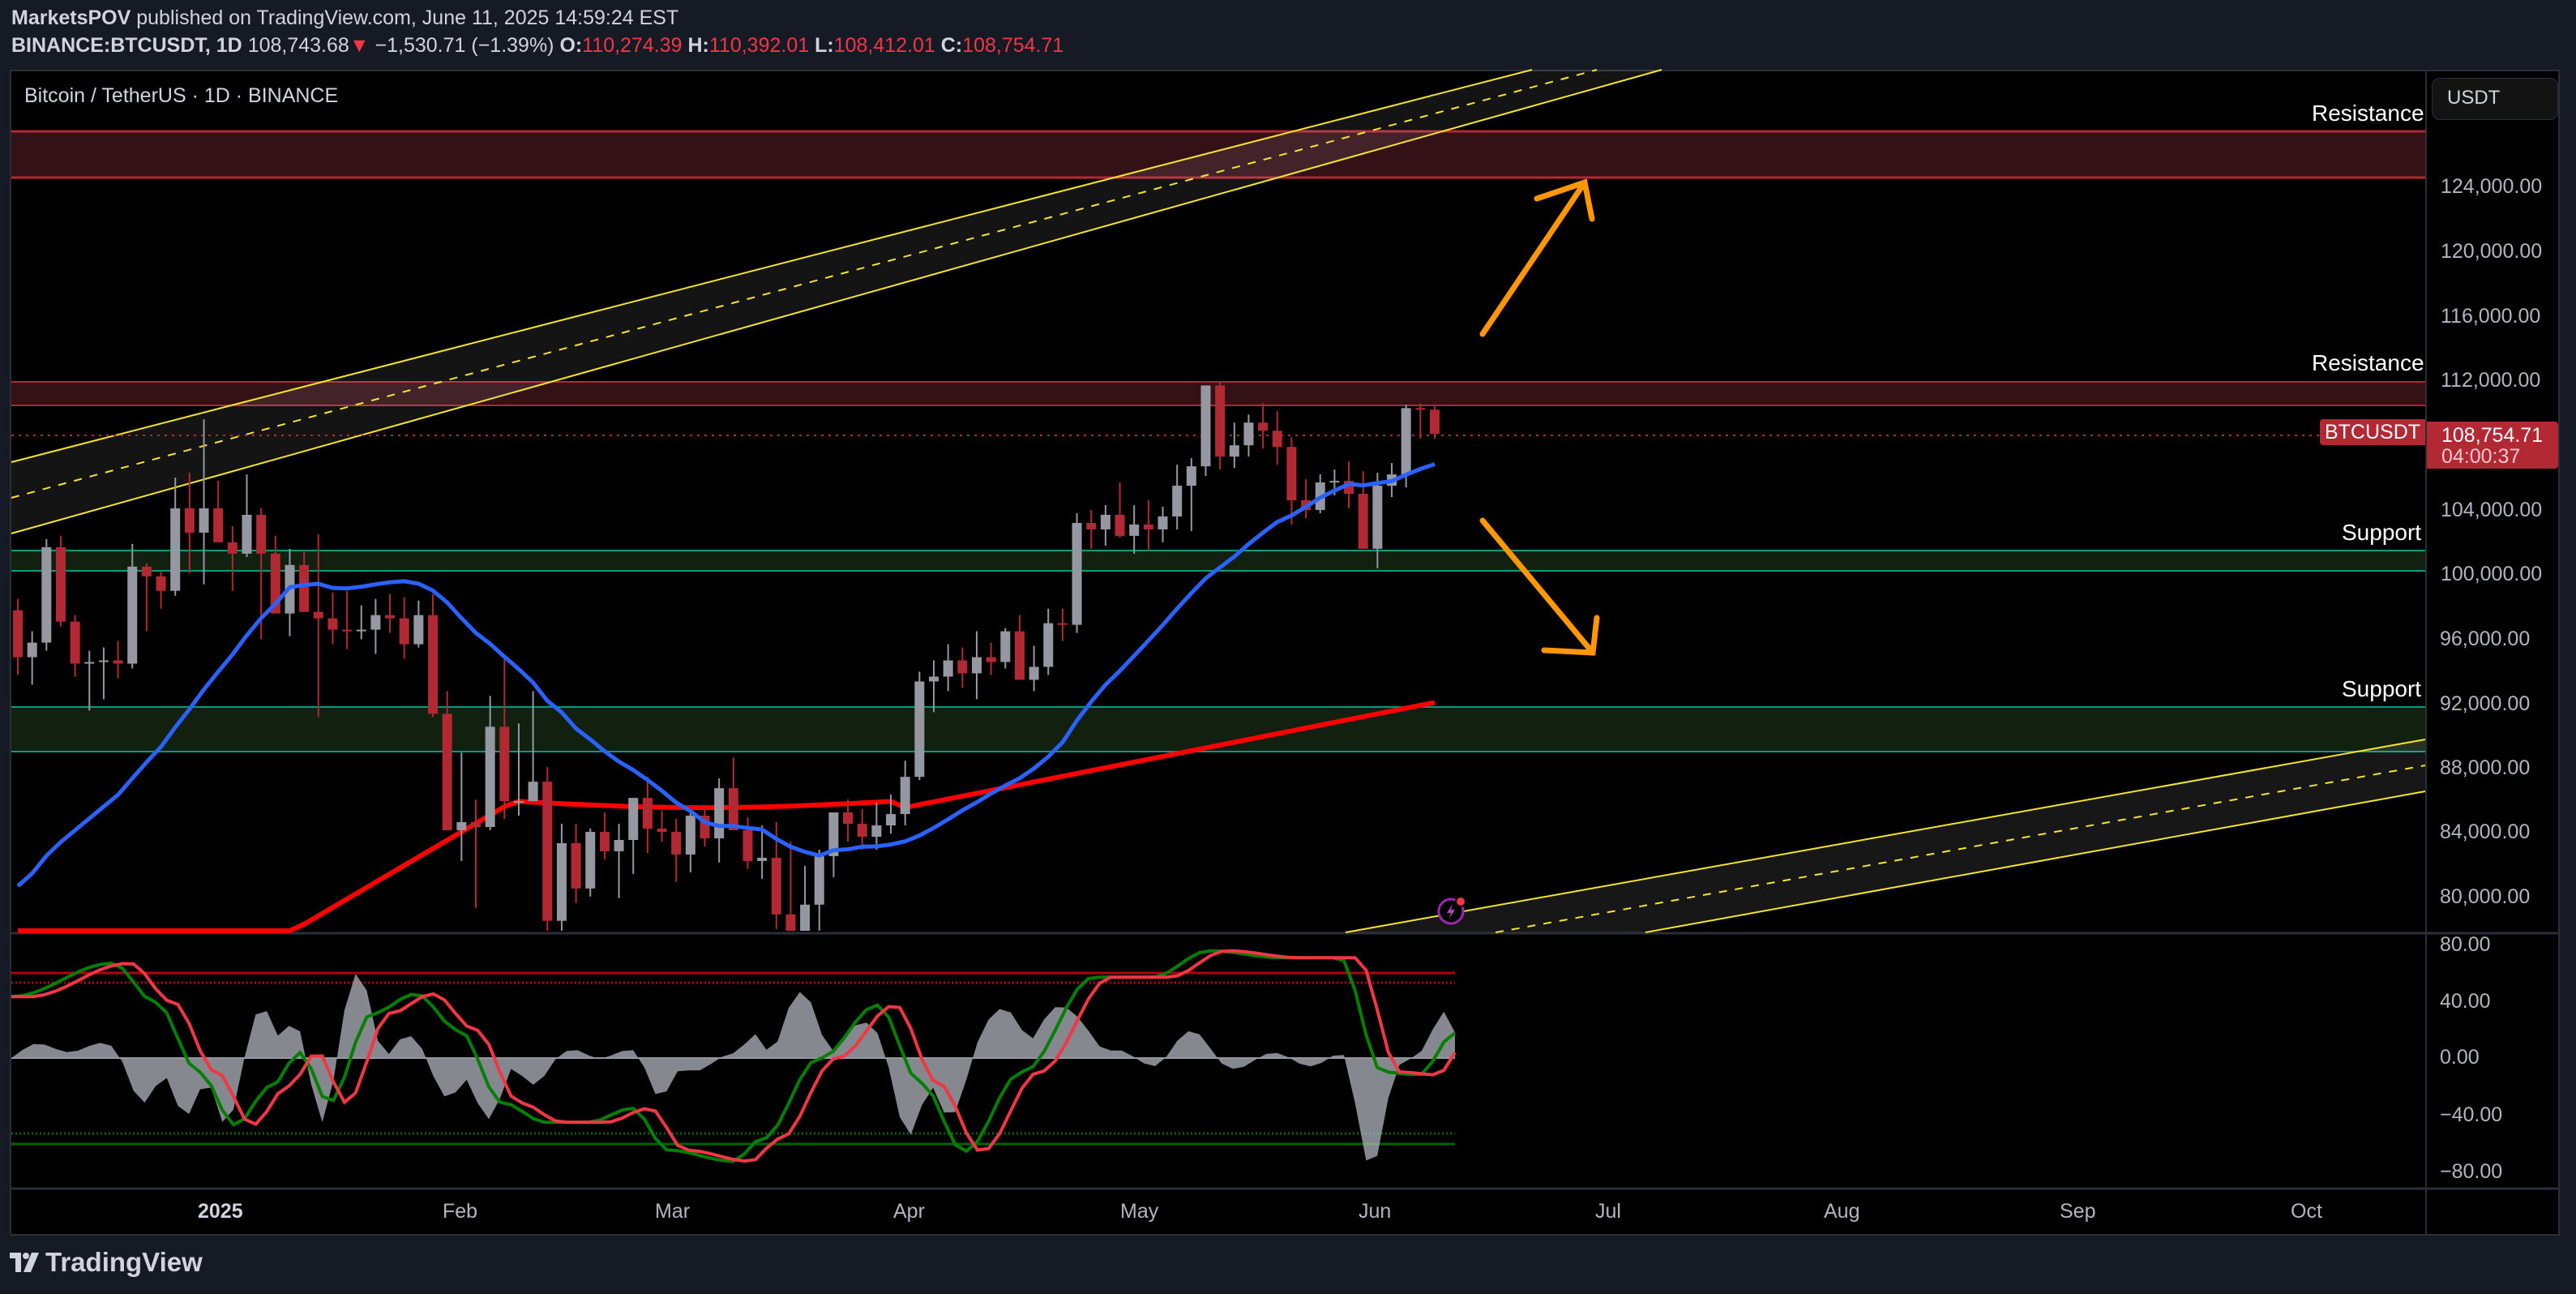  I want to click on price-tick: 116,000.00, so click(2491, 316).